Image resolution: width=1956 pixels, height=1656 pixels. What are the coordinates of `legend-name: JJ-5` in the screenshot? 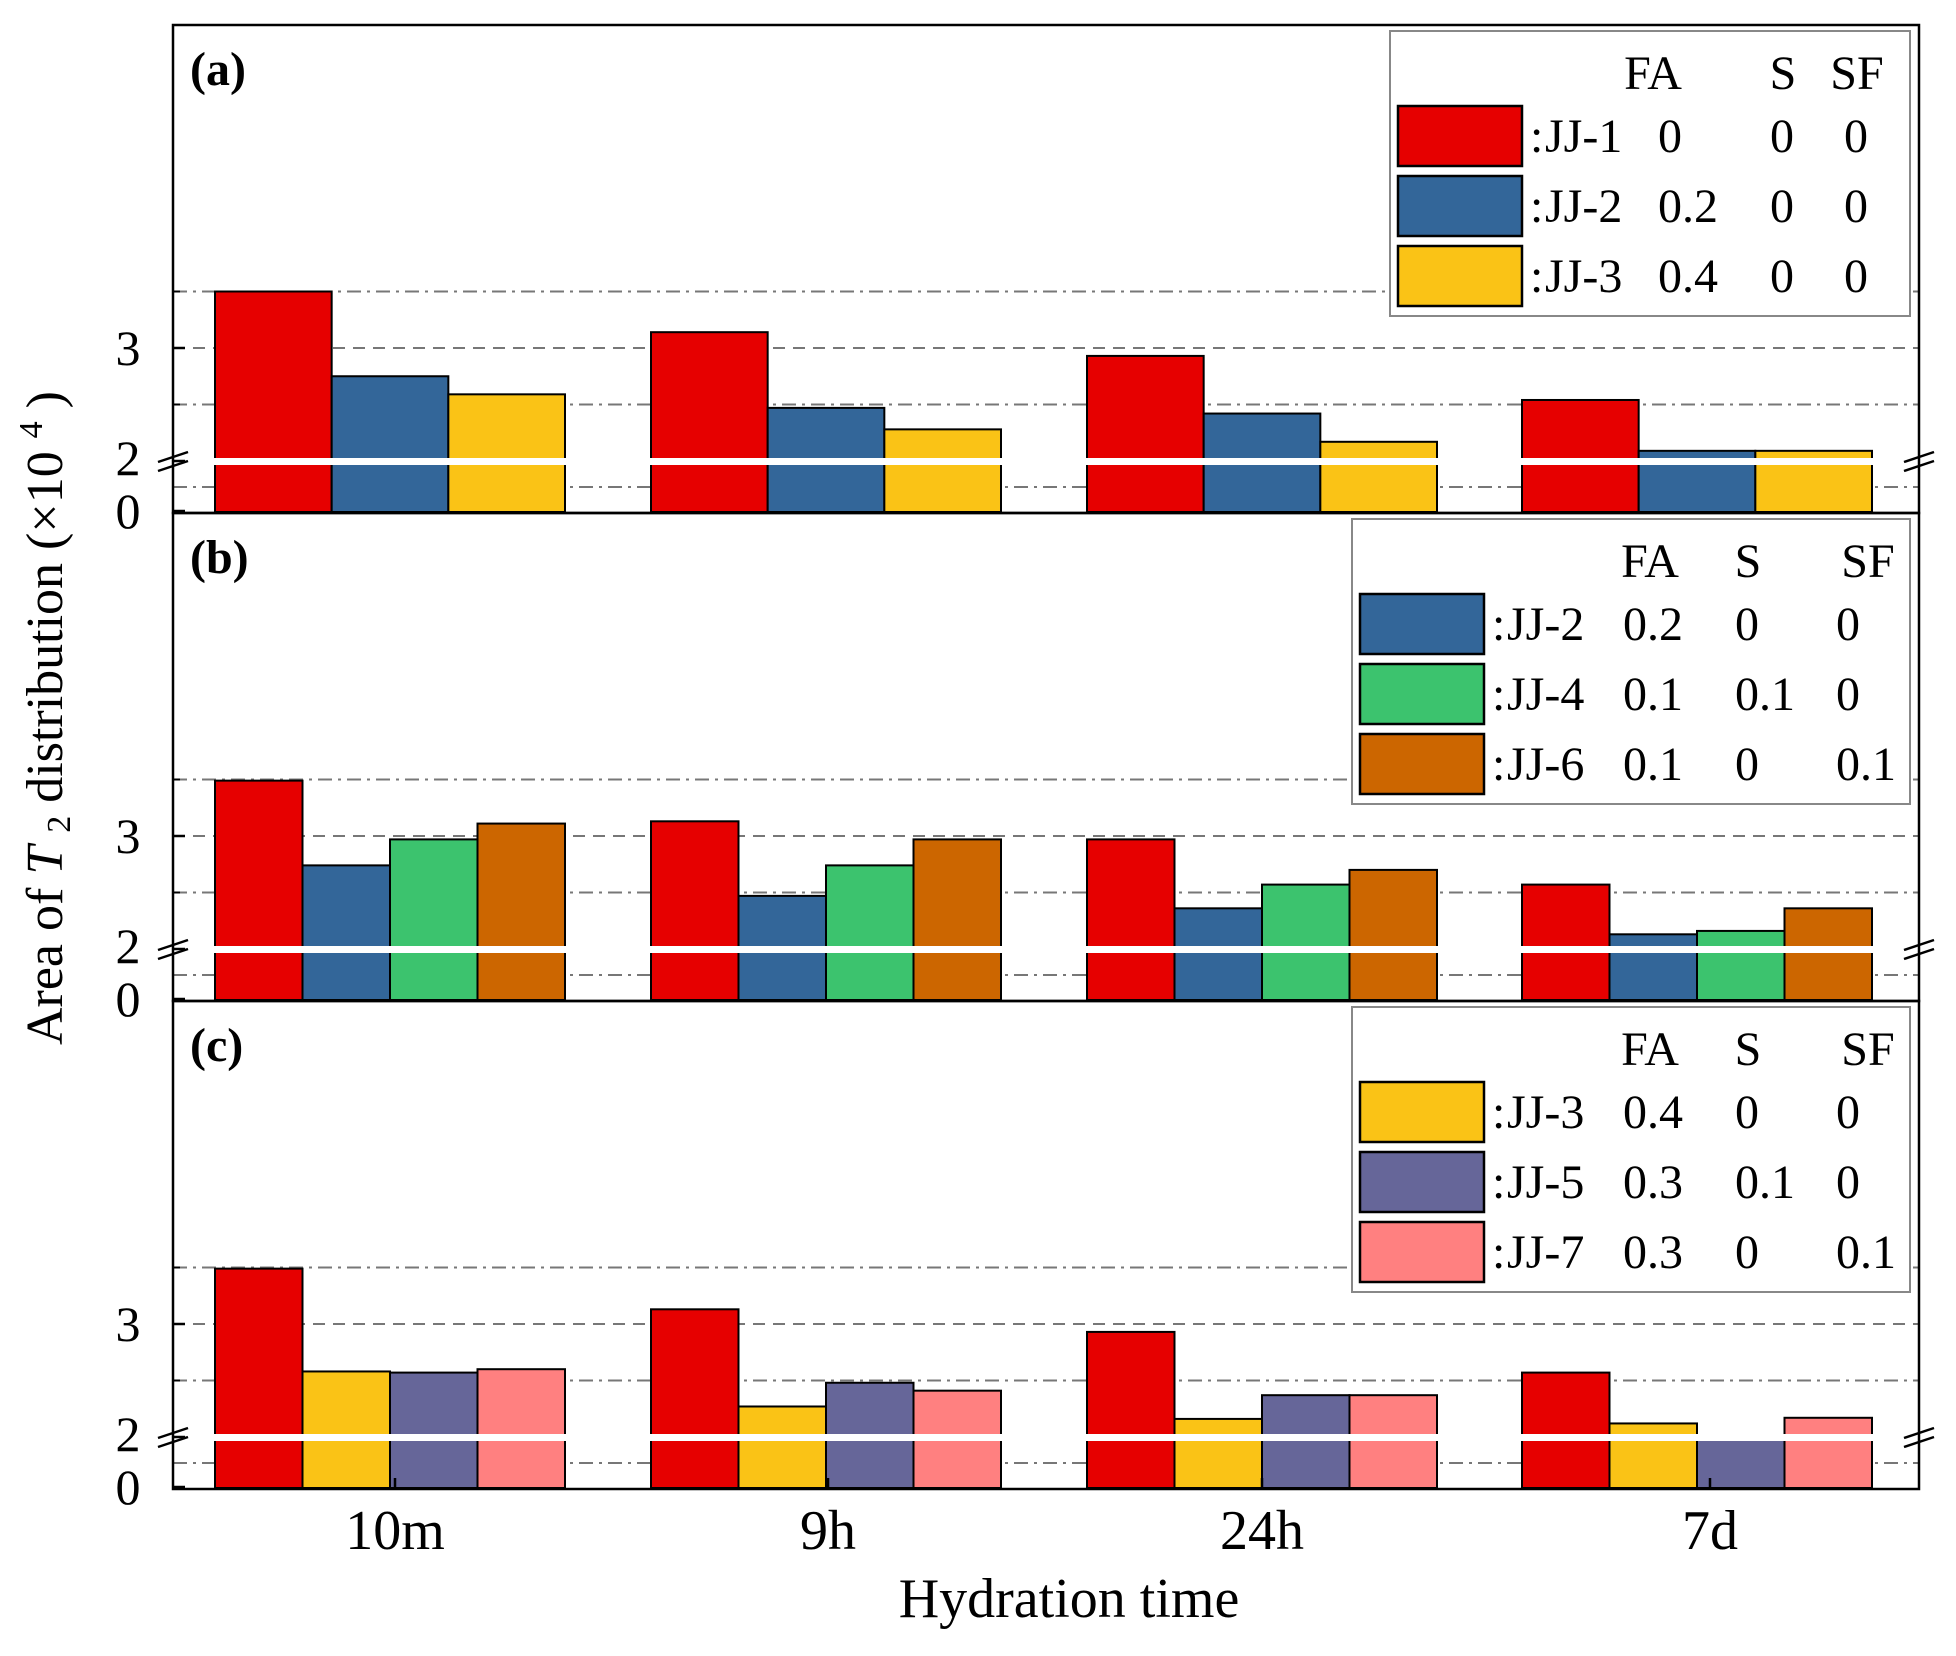 It's located at (1545, 1182).